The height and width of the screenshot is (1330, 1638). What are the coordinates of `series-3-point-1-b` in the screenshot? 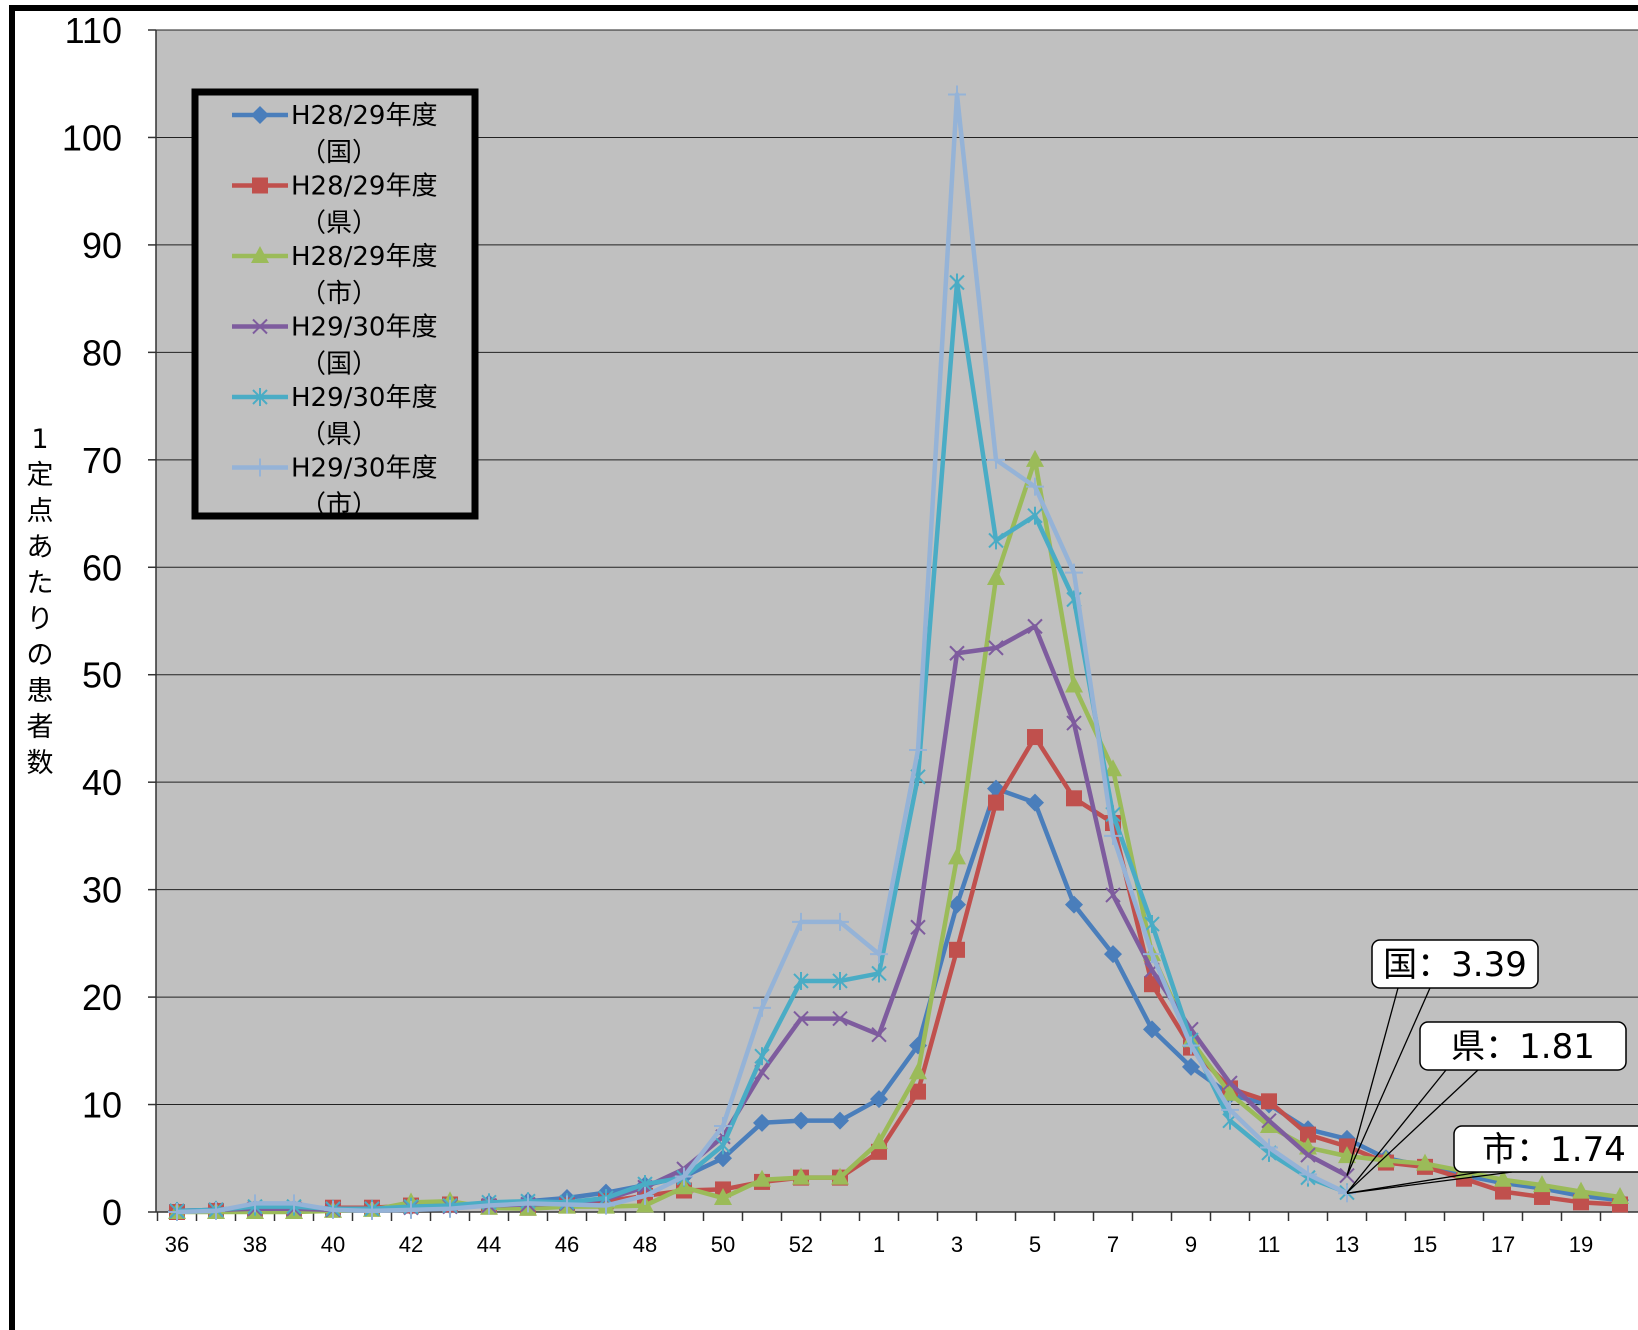 It's located at (879, 1034).